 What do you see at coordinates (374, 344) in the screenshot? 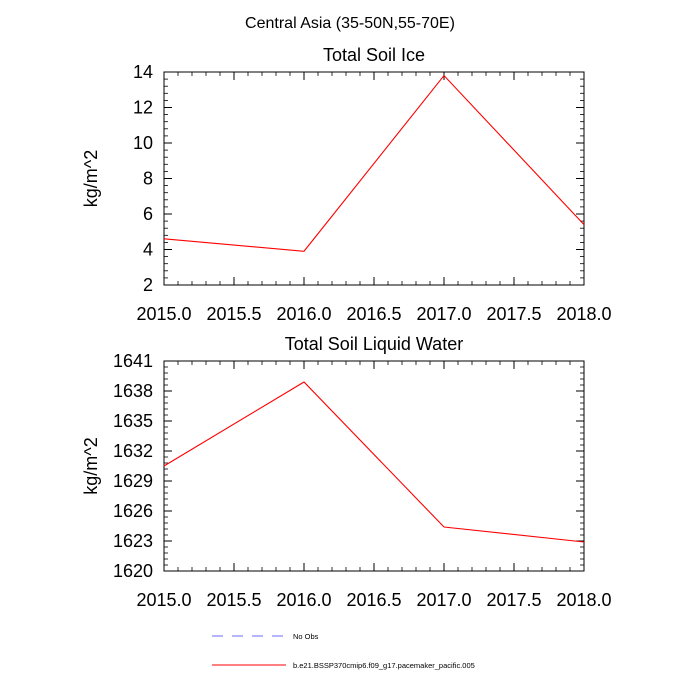
I see `panel-title: Total Soil Liquid Water` at bounding box center [374, 344].